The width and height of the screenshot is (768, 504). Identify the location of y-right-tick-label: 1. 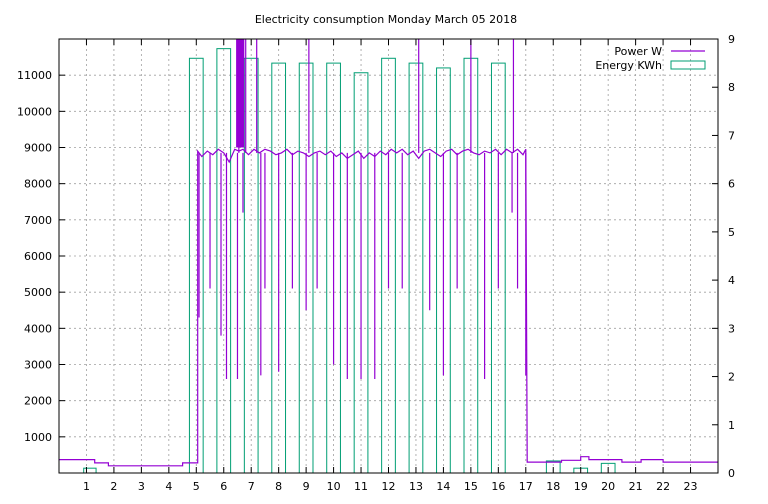
(731, 425).